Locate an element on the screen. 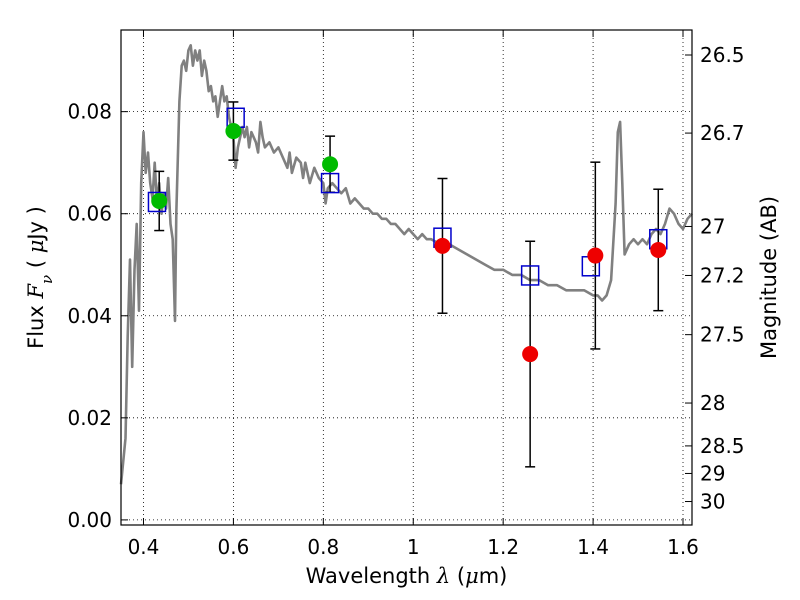  y-axis-title-mu: μ is located at coordinates (36, 247).